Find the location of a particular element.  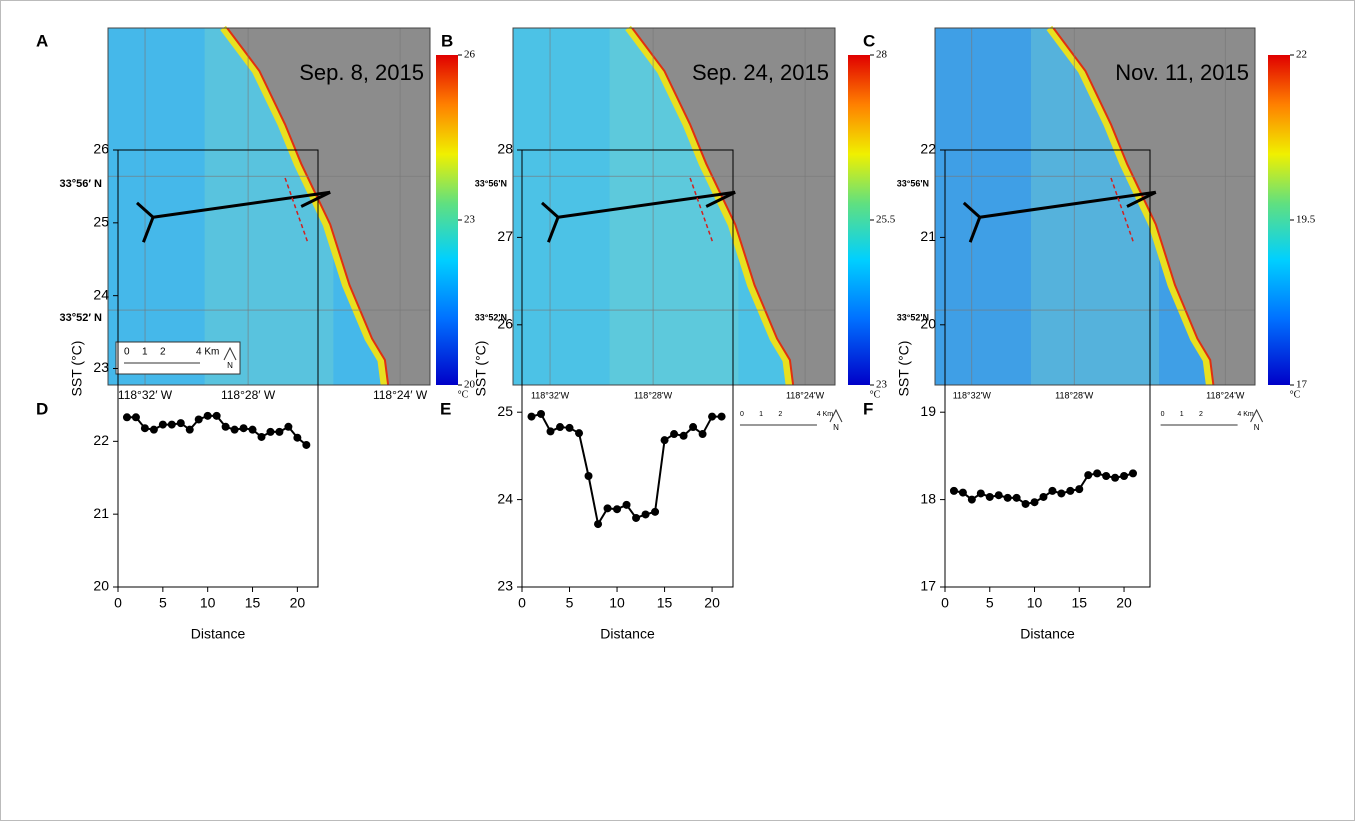

colorbar-label: 20 is located at coordinates (470, 385).